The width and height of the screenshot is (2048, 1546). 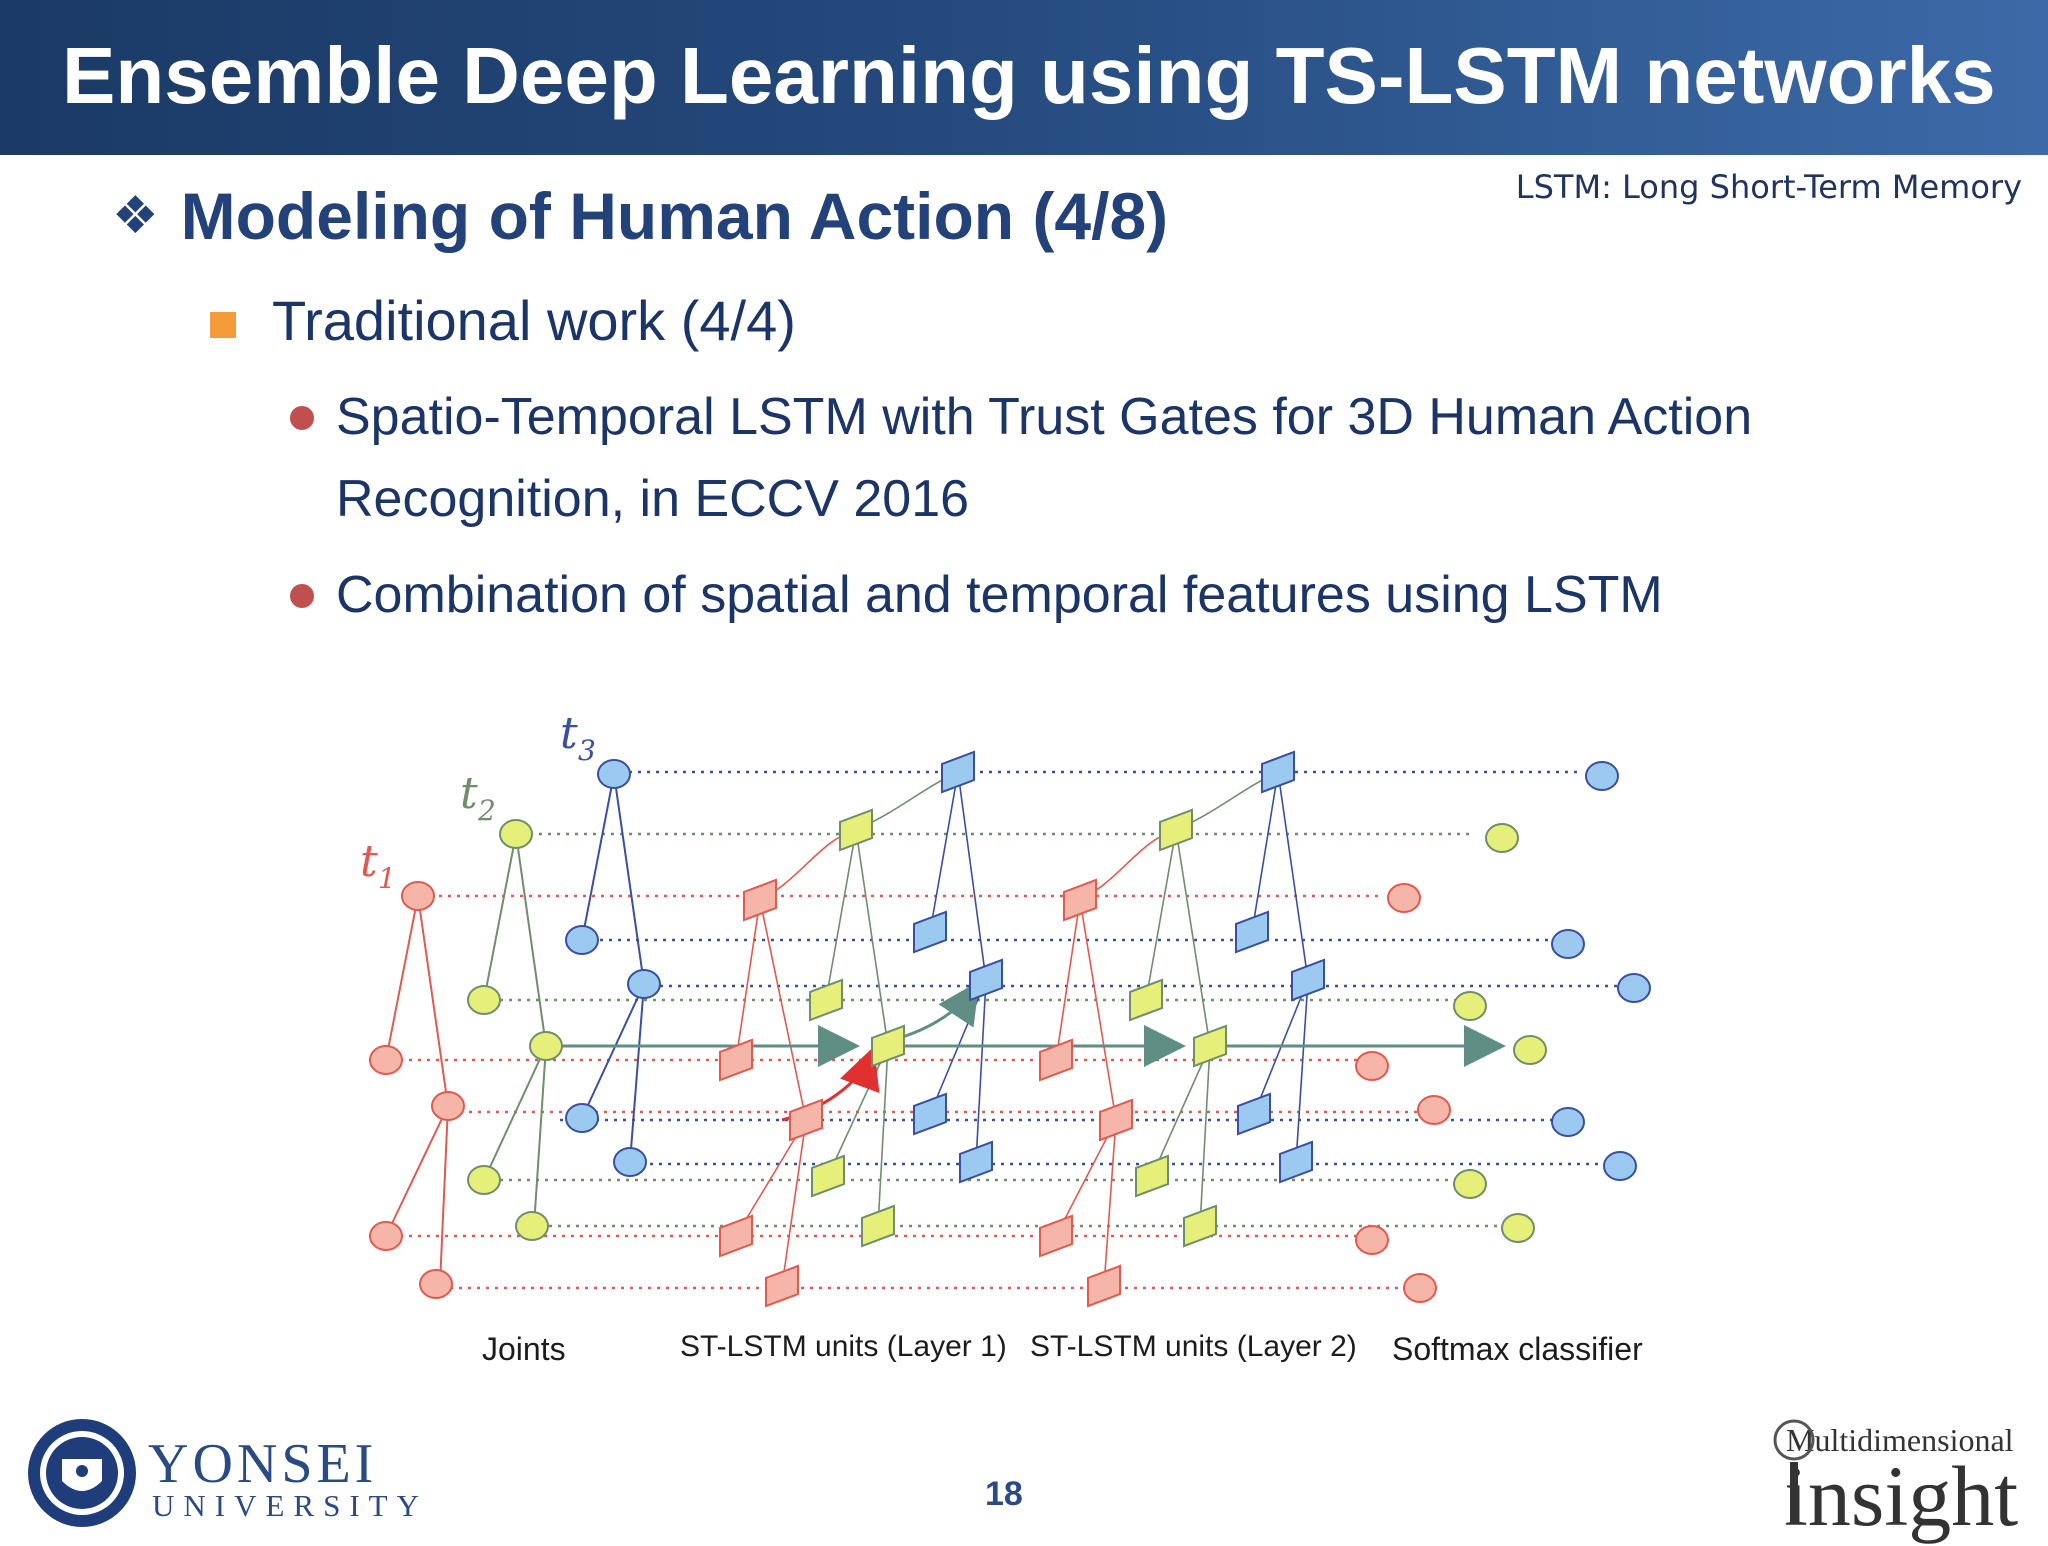 I want to click on level1-heading: ❖ Modeling of Human Action (4/8), so click(x=640, y=216).